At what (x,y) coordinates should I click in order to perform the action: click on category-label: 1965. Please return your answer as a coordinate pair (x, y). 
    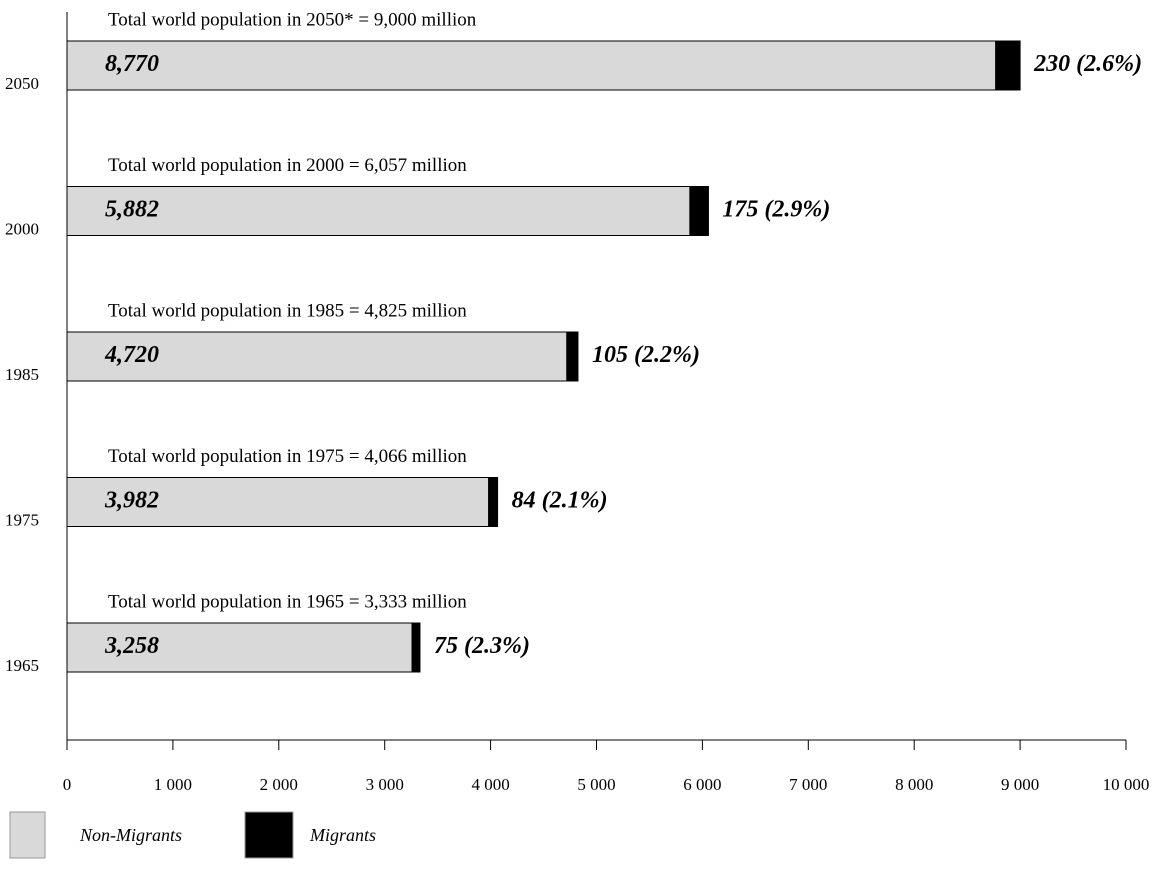
    Looking at the image, I should click on (22, 665).